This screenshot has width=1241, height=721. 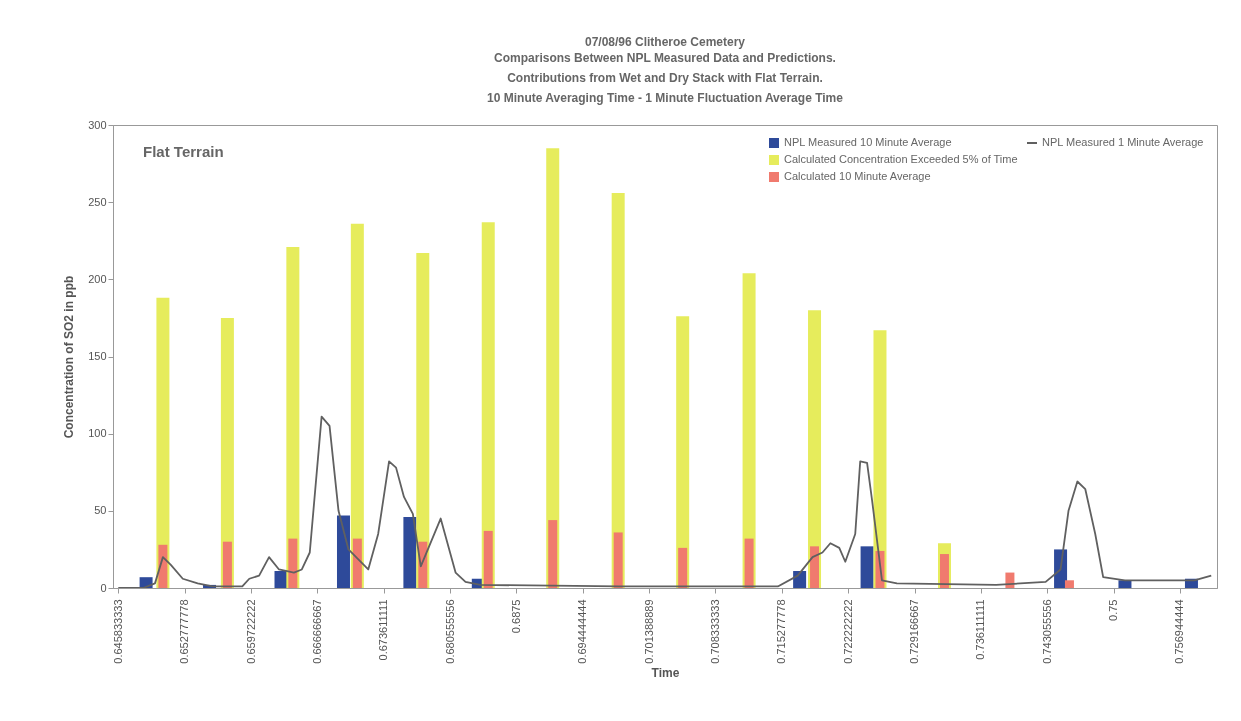 I want to click on y-axis-title: Concentration of SO2 in ppb, so click(x=69, y=357).